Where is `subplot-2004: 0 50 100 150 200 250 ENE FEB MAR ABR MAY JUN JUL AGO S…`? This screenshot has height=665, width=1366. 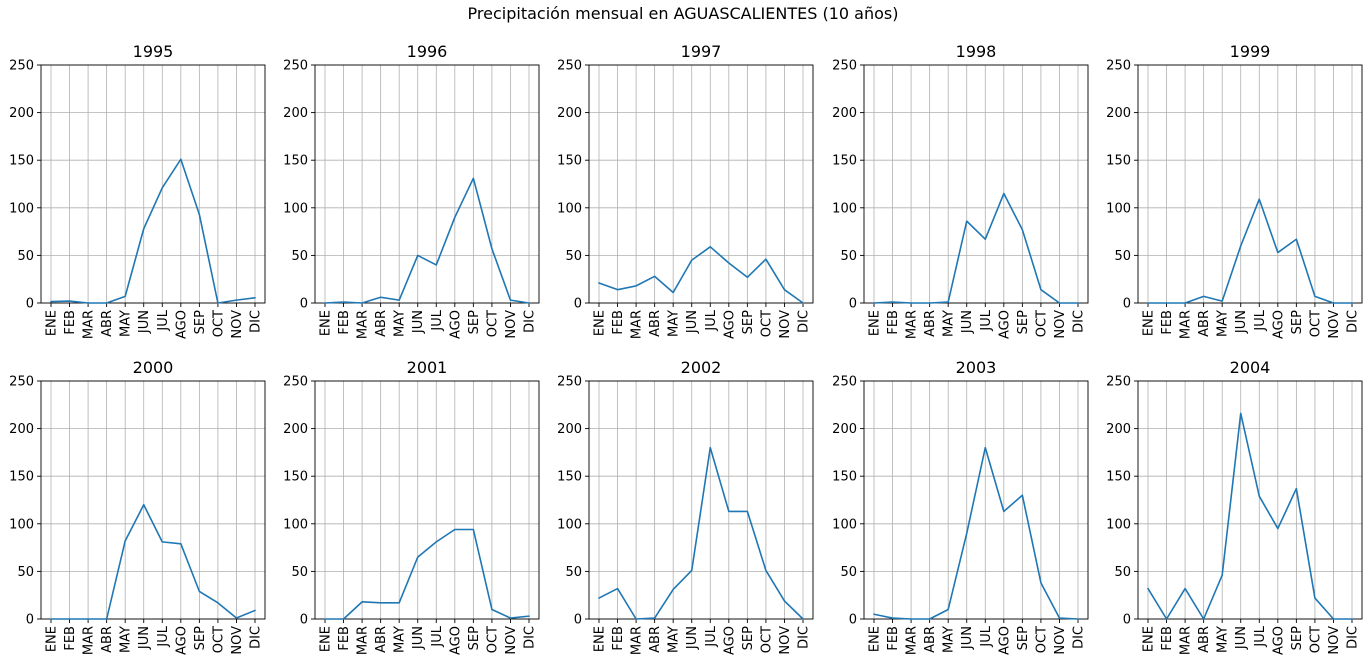
subplot-2004: 0 50 100 150 200 250 ENE FEB MAR ABR MAY JUN JUL AGO S… is located at coordinates (1234, 506).